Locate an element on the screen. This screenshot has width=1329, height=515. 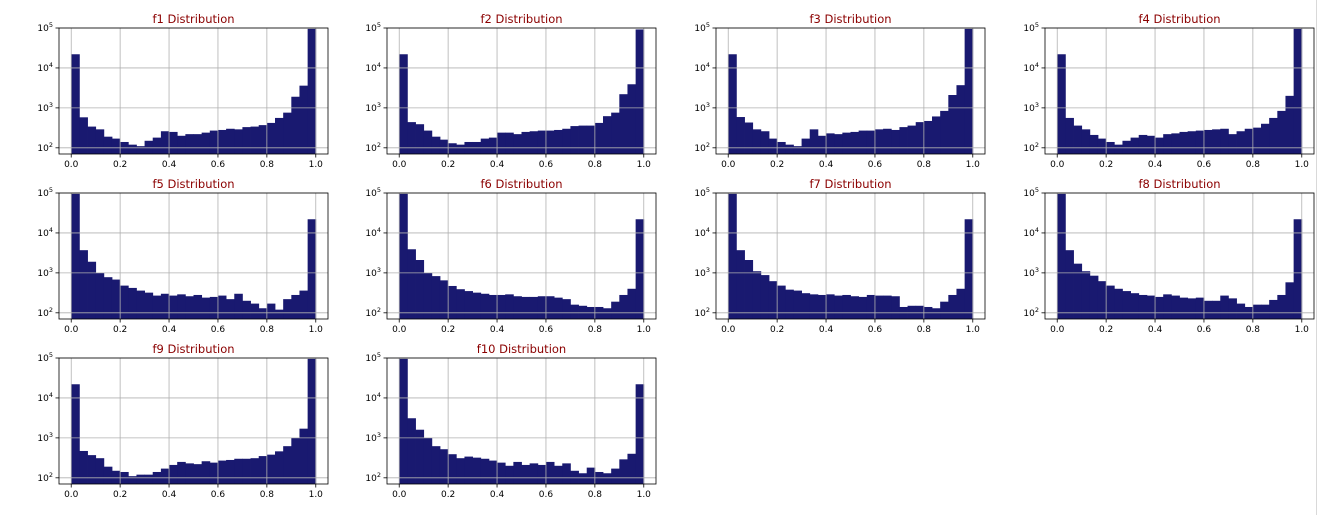
subplot-title: f6 Distribution is located at coordinates (521, 184).